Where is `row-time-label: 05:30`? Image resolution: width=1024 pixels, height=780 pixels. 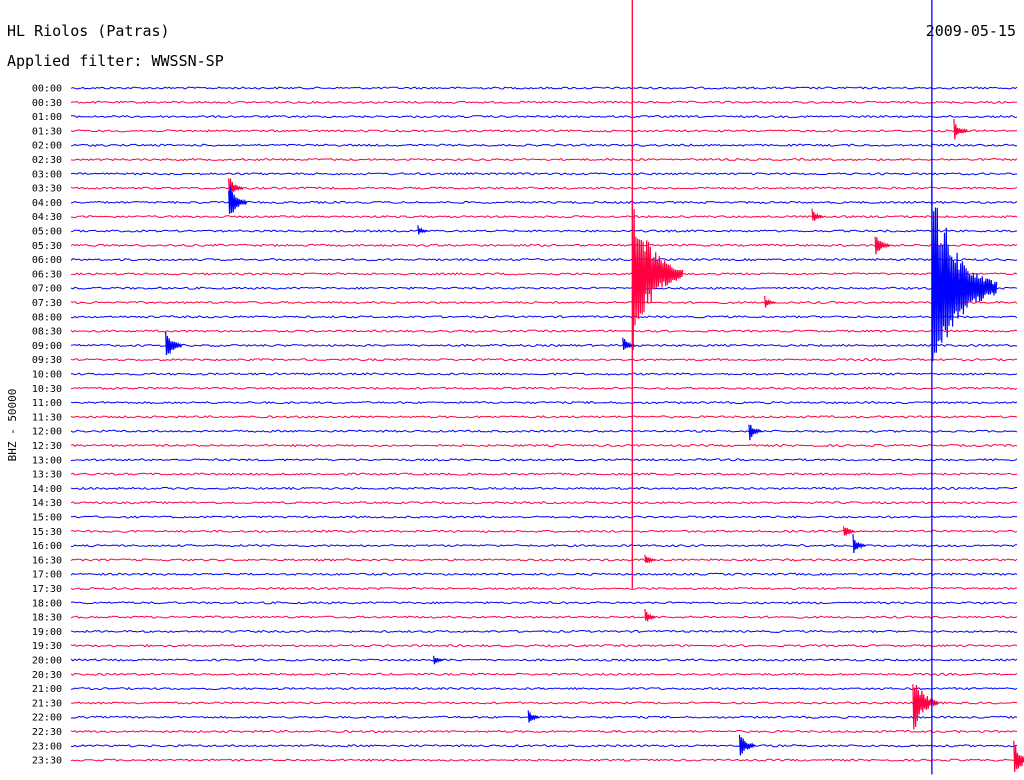 row-time-label: 05:30 is located at coordinates (47, 246).